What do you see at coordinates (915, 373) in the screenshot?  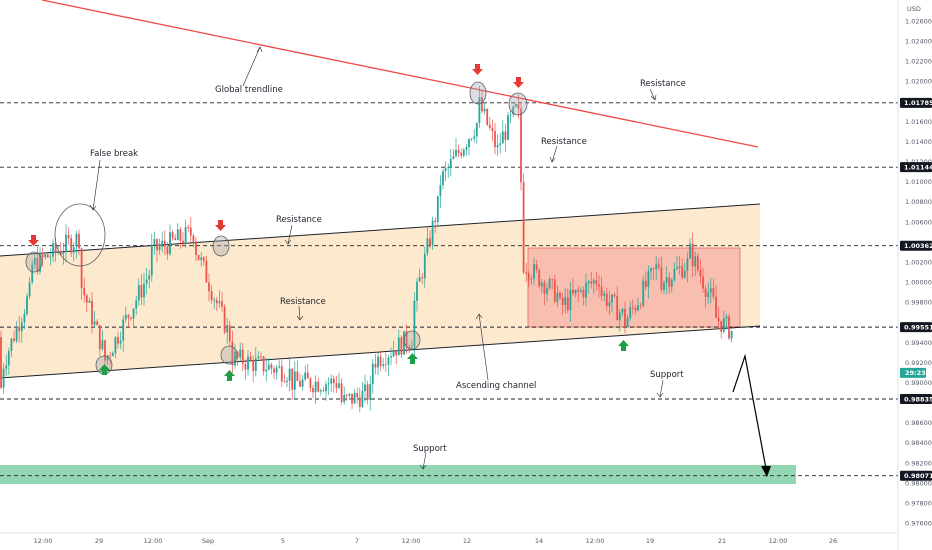 I see `current-price-label: 29:23` at bounding box center [915, 373].